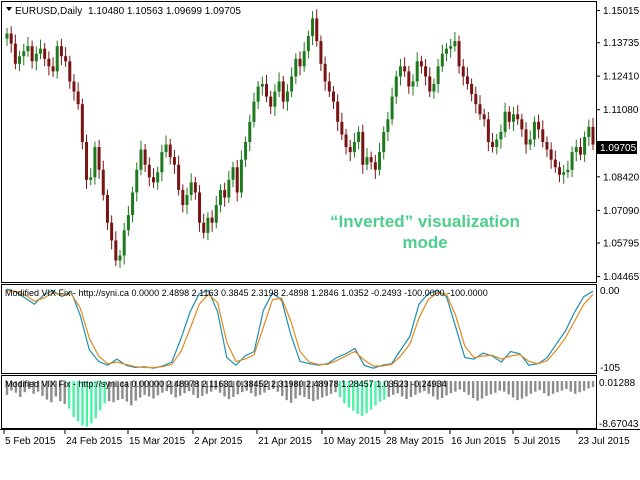 This screenshot has height=480, width=640. I want to click on chevron-down-icon, so click(9, 9).